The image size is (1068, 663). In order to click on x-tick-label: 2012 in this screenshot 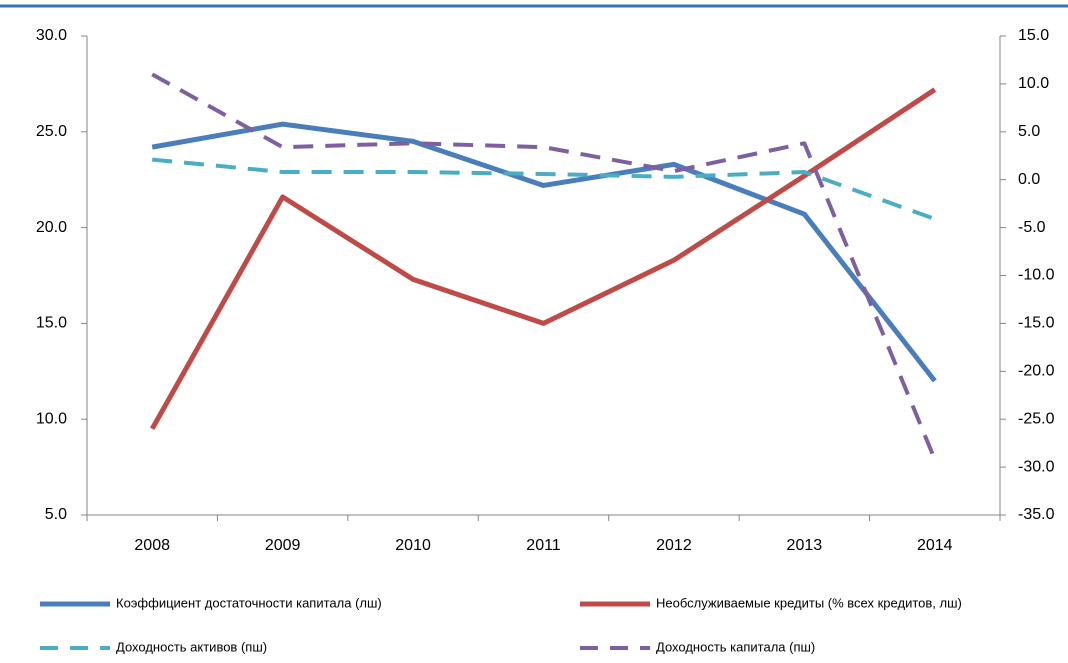, I will do `click(674, 545)`.